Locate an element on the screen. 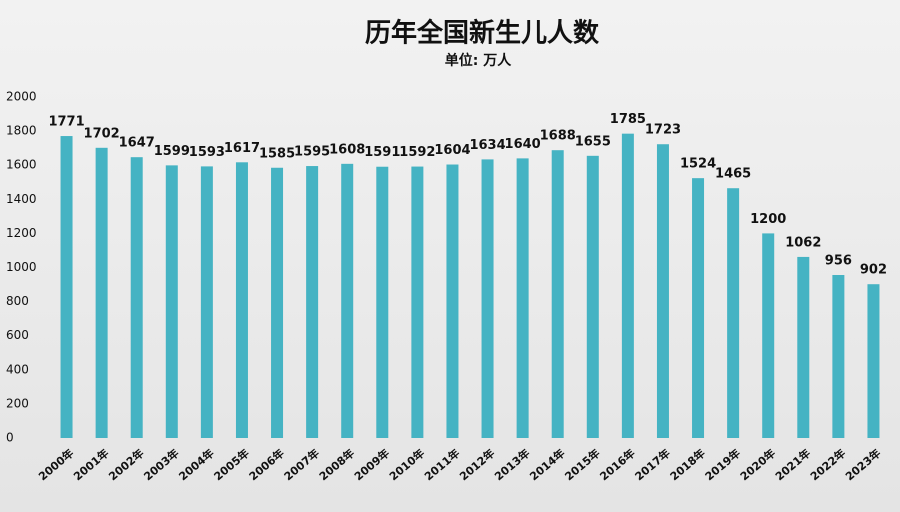 This screenshot has width=900, height=512. value-label: 1617 is located at coordinates (242, 148).